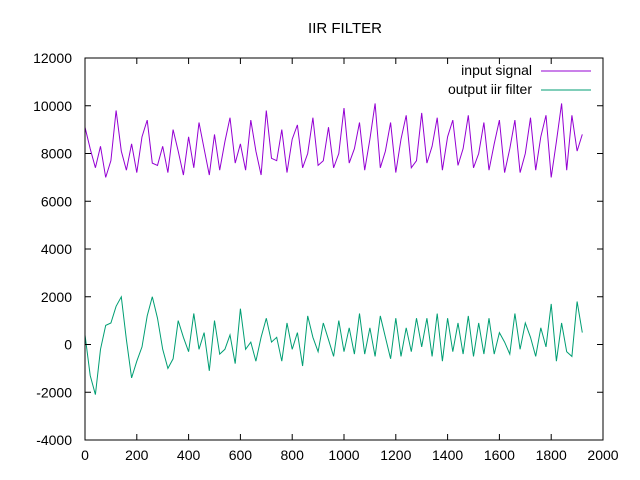 This screenshot has width=640, height=480. I want to click on y-tick-label: 6000, so click(56, 201).